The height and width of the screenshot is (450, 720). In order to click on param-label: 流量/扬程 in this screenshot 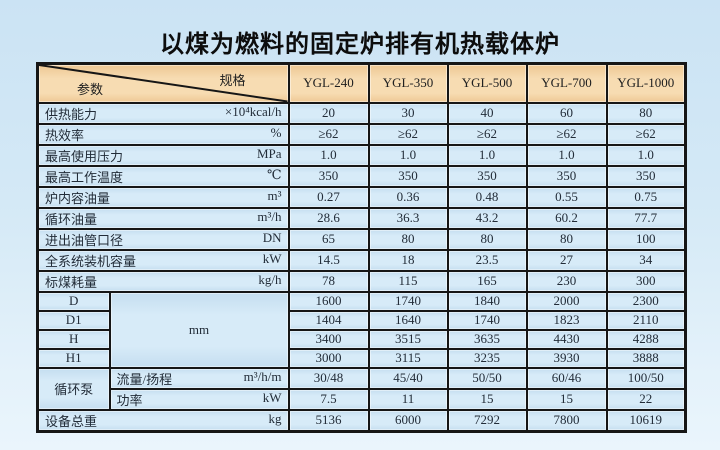, I will do `click(144, 379)`.